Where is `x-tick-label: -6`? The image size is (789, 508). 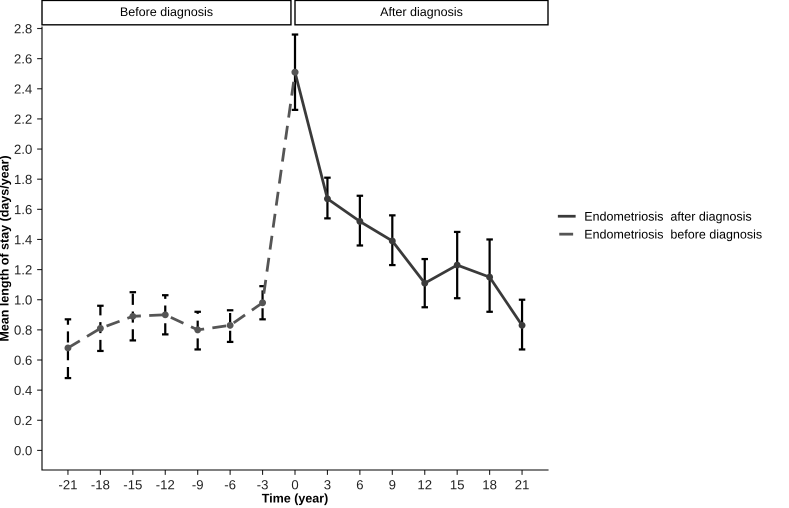 x-tick-label: -6 is located at coordinates (230, 485).